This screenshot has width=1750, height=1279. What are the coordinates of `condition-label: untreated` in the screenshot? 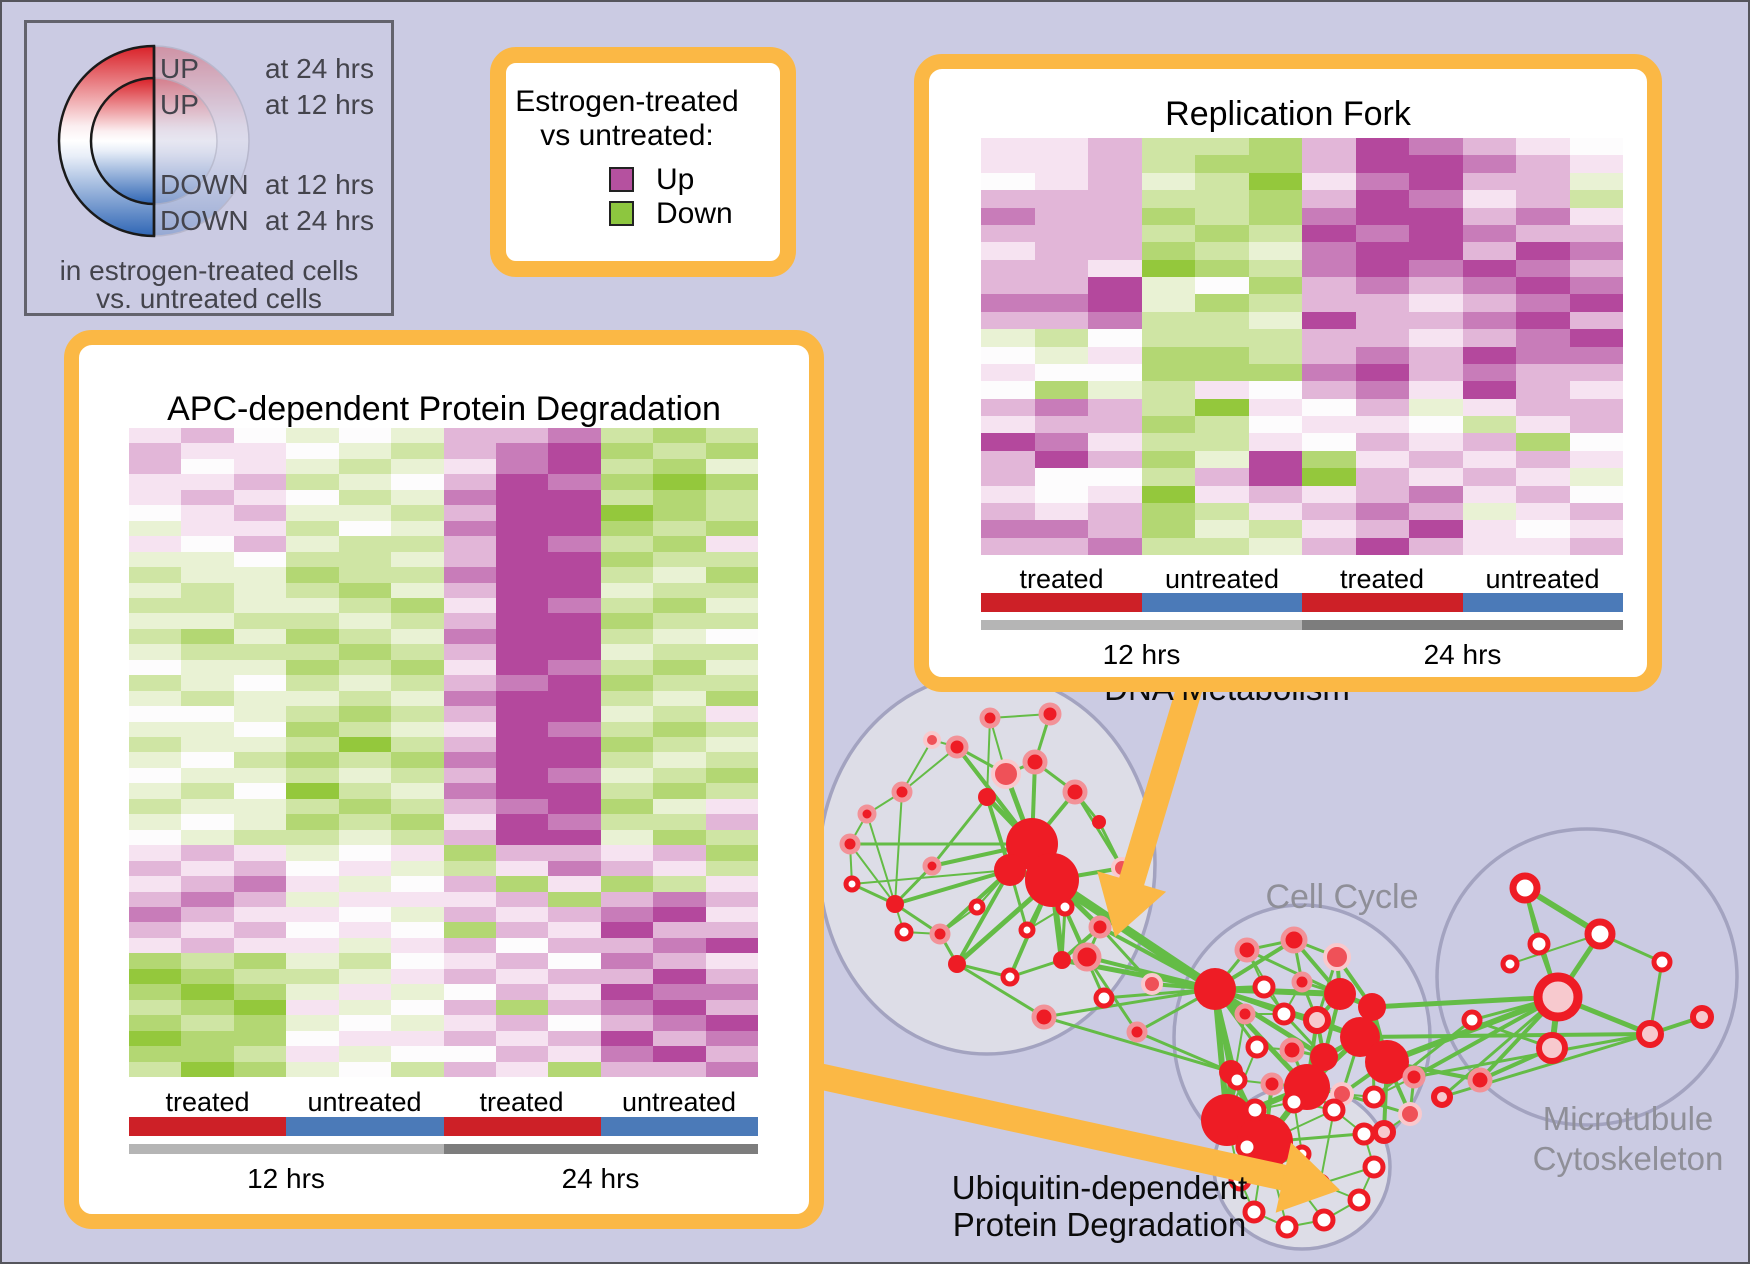 It's located at (1222, 579).